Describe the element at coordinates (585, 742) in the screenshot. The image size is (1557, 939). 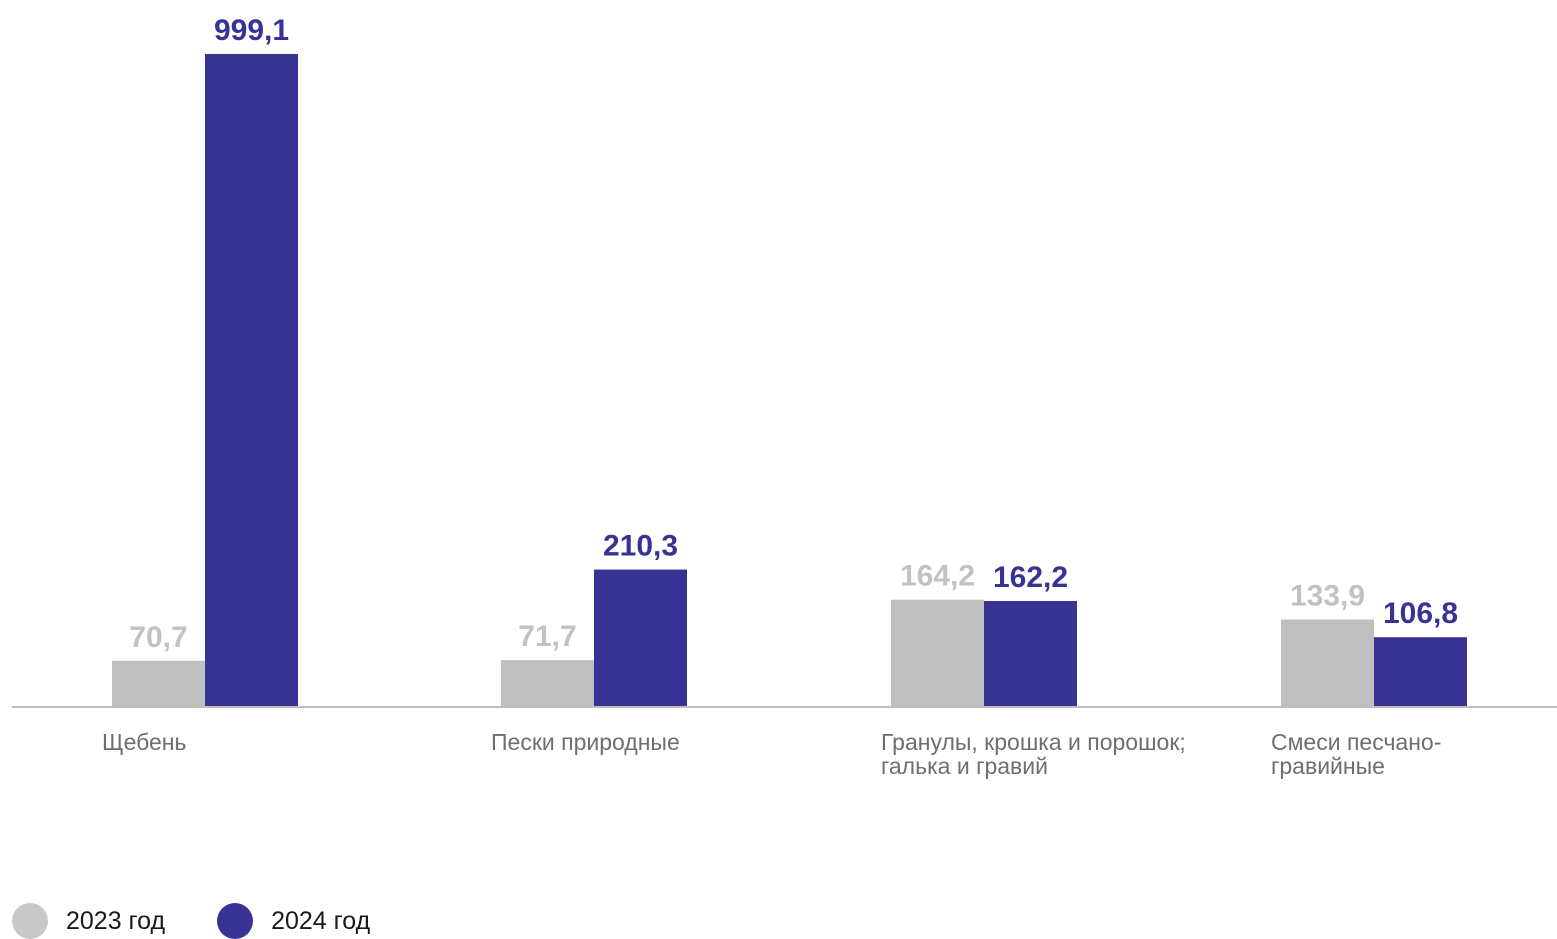
I see `category-label-2-line-1: Пески природные` at that location.